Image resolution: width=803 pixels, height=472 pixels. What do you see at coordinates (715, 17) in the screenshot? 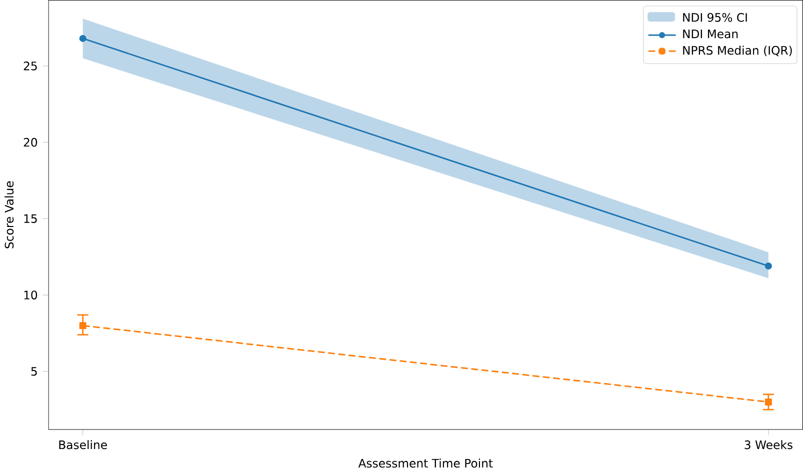
I see `annotation: NDI 95% CI` at bounding box center [715, 17].